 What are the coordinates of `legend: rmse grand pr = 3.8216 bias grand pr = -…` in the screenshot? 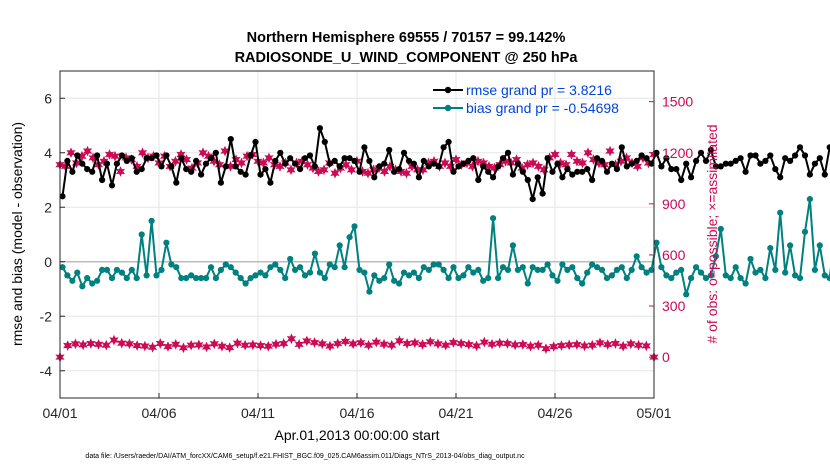 It's located at (526, 99).